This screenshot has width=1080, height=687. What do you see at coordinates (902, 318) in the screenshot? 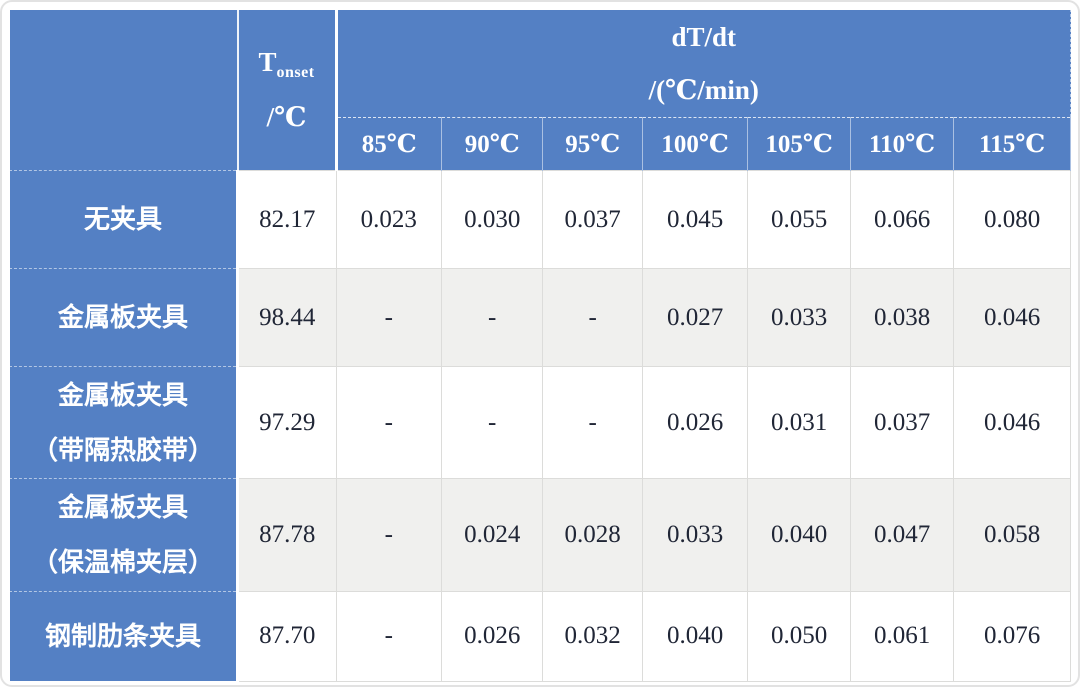
I see `value-cell: 0.038` at bounding box center [902, 318].